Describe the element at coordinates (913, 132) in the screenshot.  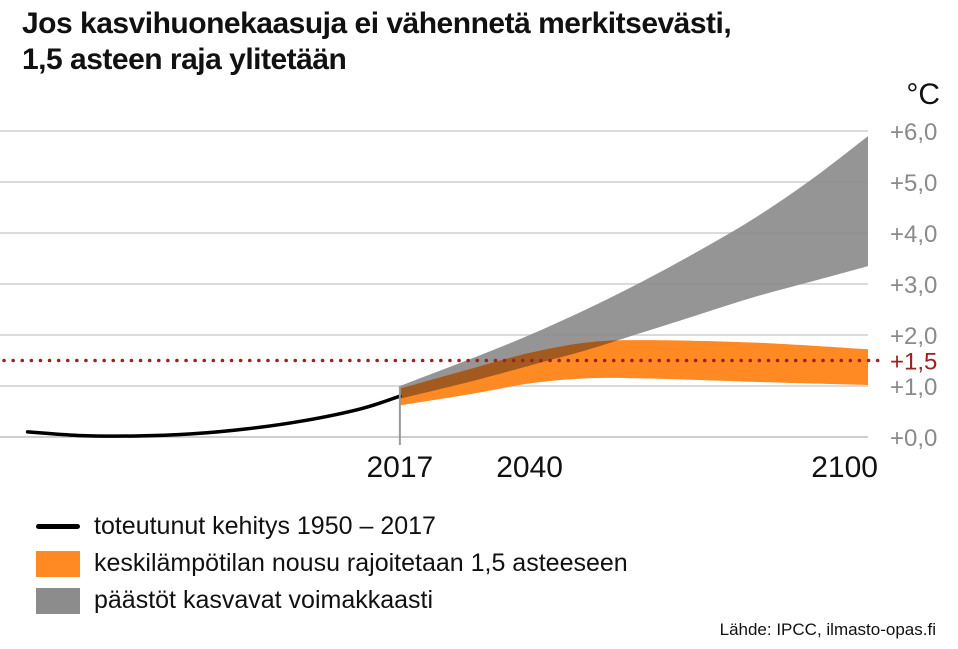
I see `y-tick-label-6: +6,0` at that location.